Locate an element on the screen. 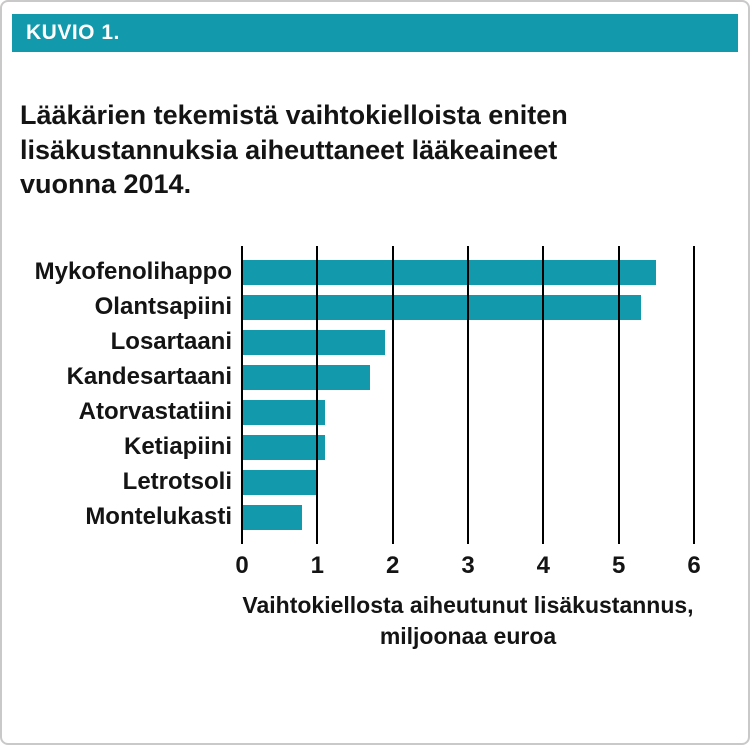 This screenshot has width=750, height=745. category-label: Mykofenolihappo is located at coordinates (133, 272).